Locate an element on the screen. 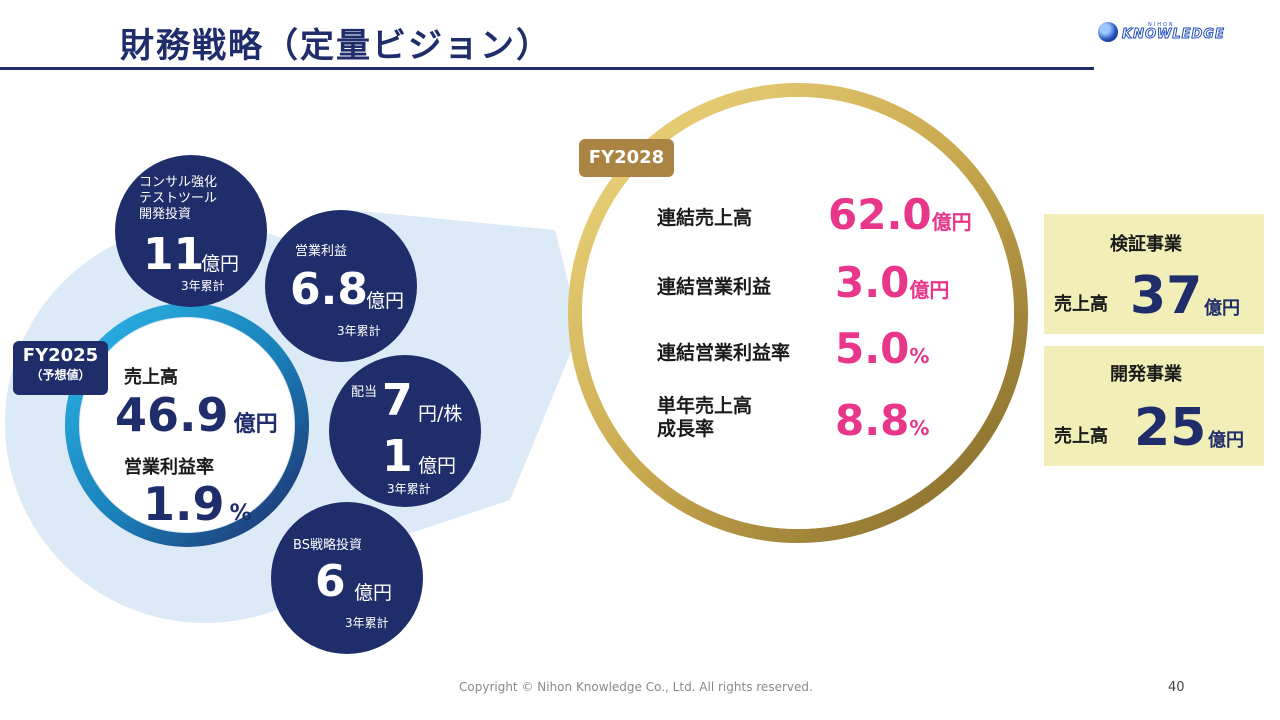 The width and height of the screenshot is (1280, 720). dividend-label: 配当 is located at coordinates (364, 392).